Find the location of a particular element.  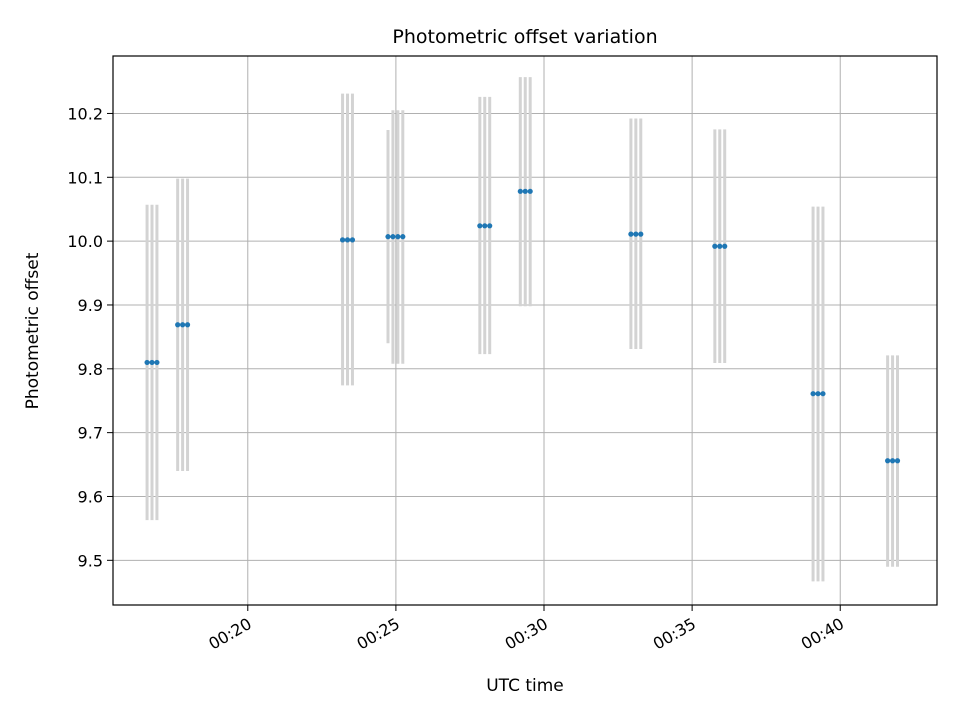

x-tick-label: 00:20 is located at coordinates (229, 634).